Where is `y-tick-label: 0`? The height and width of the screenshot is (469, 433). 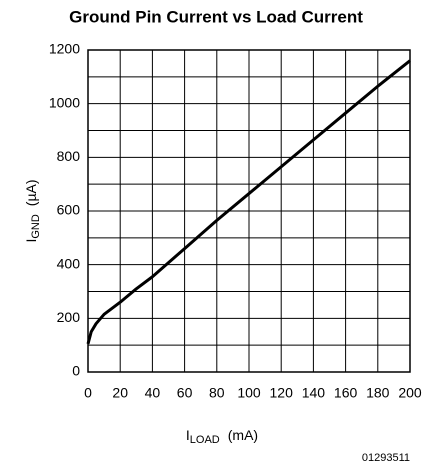 y-tick-label: 0 is located at coordinates (76, 371).